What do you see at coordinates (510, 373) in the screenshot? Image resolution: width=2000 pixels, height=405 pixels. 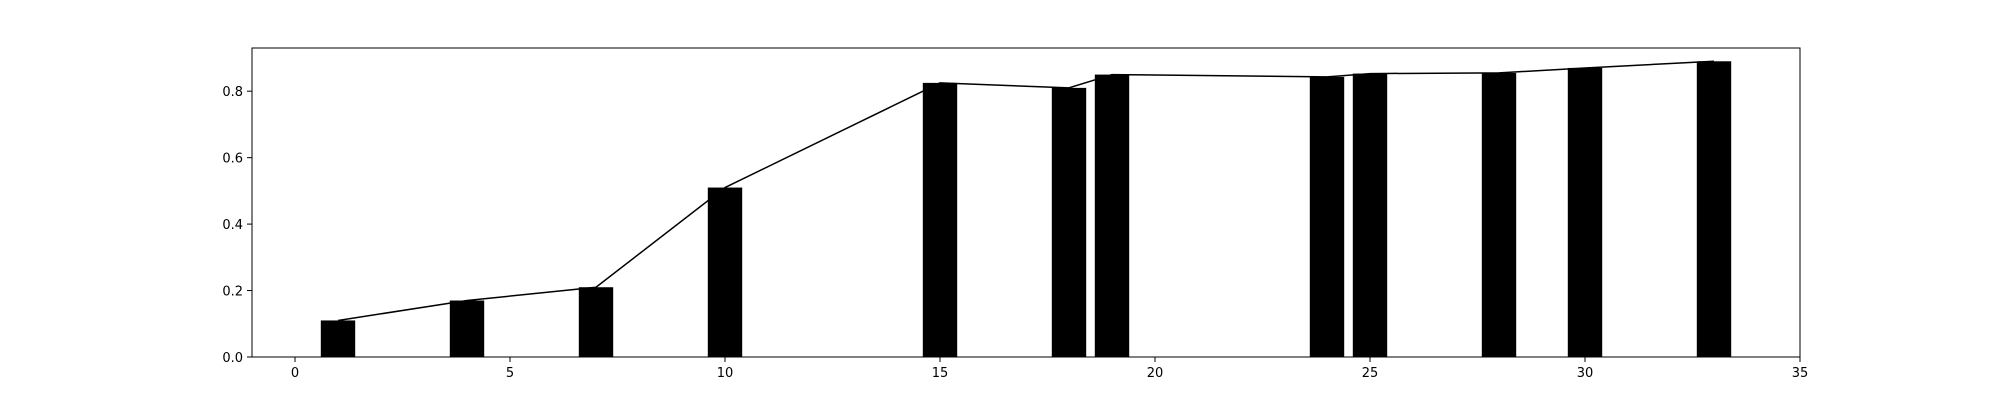 I see `x-tick-label: 5` at bounding box center [510, 373].